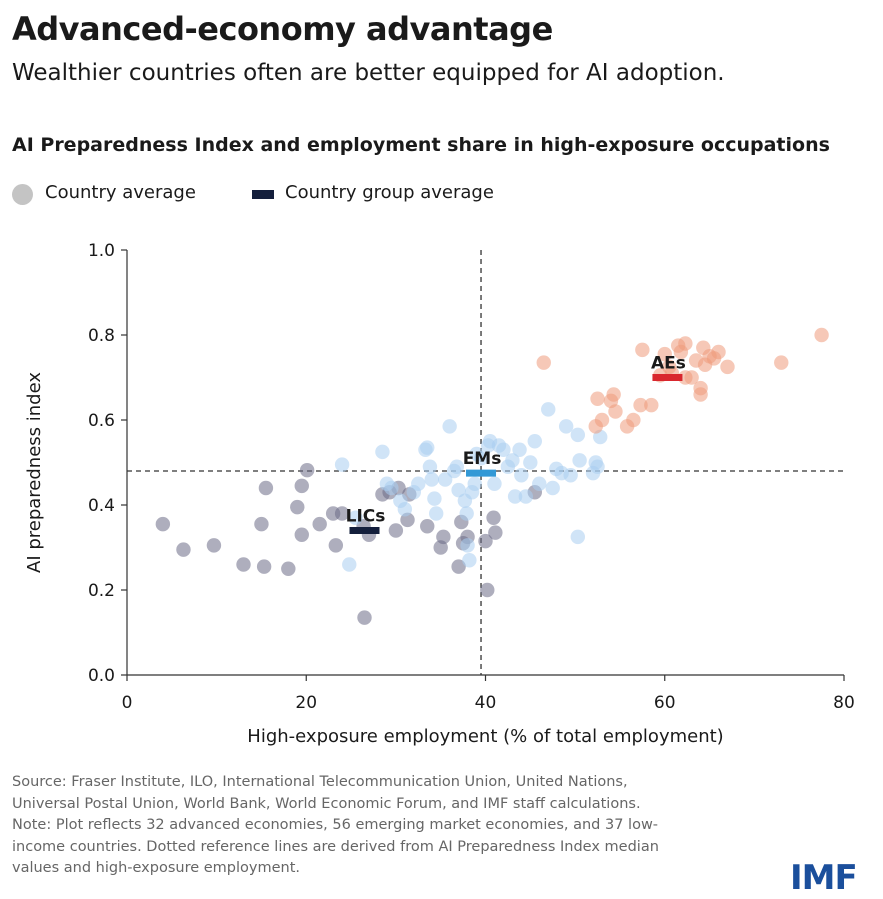  Describe the element at coordinates (306, 703) in the screenshot. I see `x-tick-label: 20` at that location.